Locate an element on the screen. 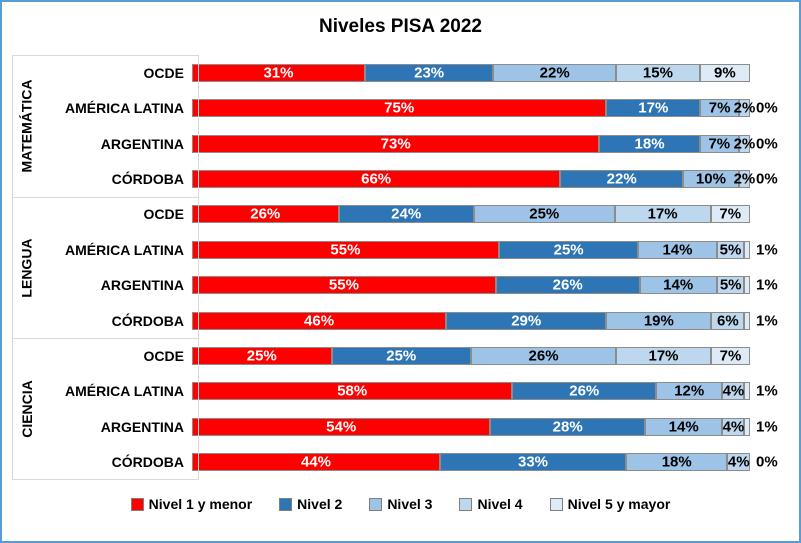  data-label: 58% is located at coordinates (352, 391).